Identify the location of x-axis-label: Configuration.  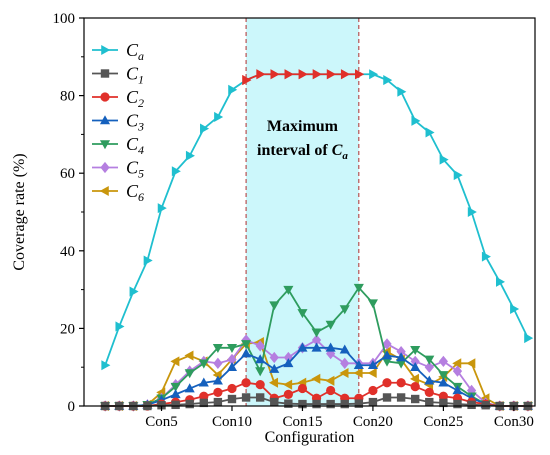
(310, 437).